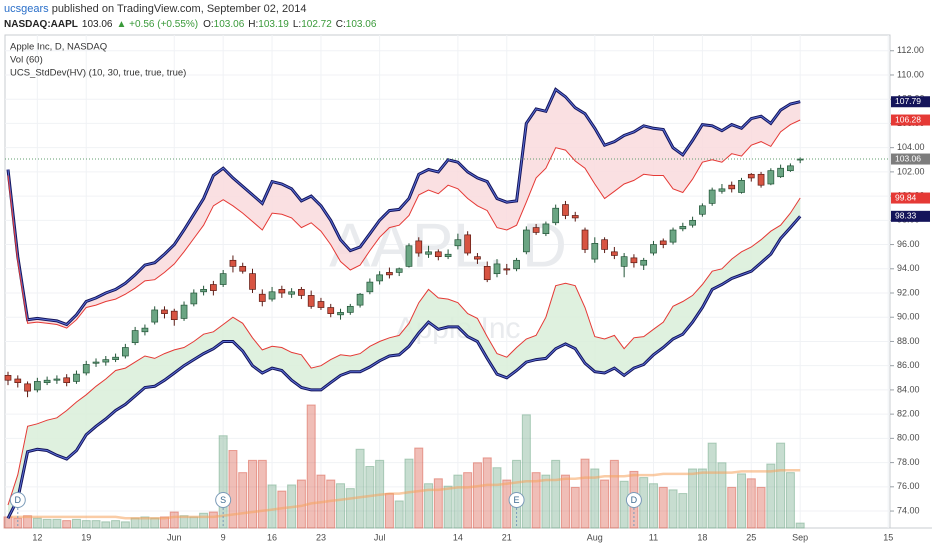 The width and height of the screenshot is (932, 550). I want to click on x-tick-label: 9, so click(223, 537).